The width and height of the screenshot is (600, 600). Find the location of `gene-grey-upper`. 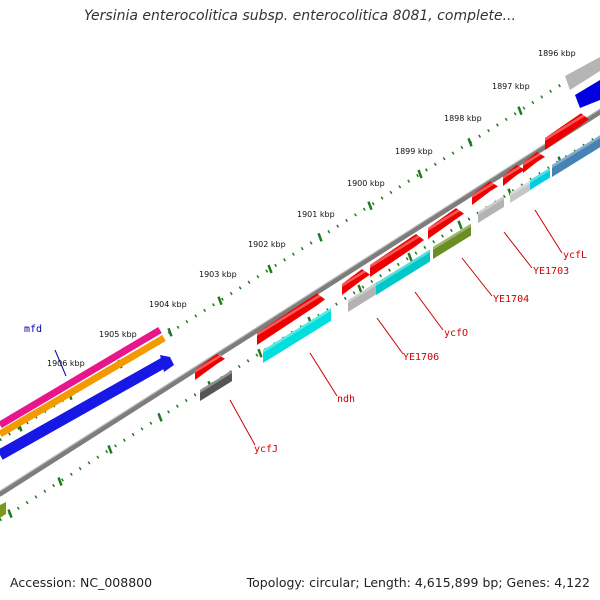

gene-grey-upper is located at coordinates (582, 73).